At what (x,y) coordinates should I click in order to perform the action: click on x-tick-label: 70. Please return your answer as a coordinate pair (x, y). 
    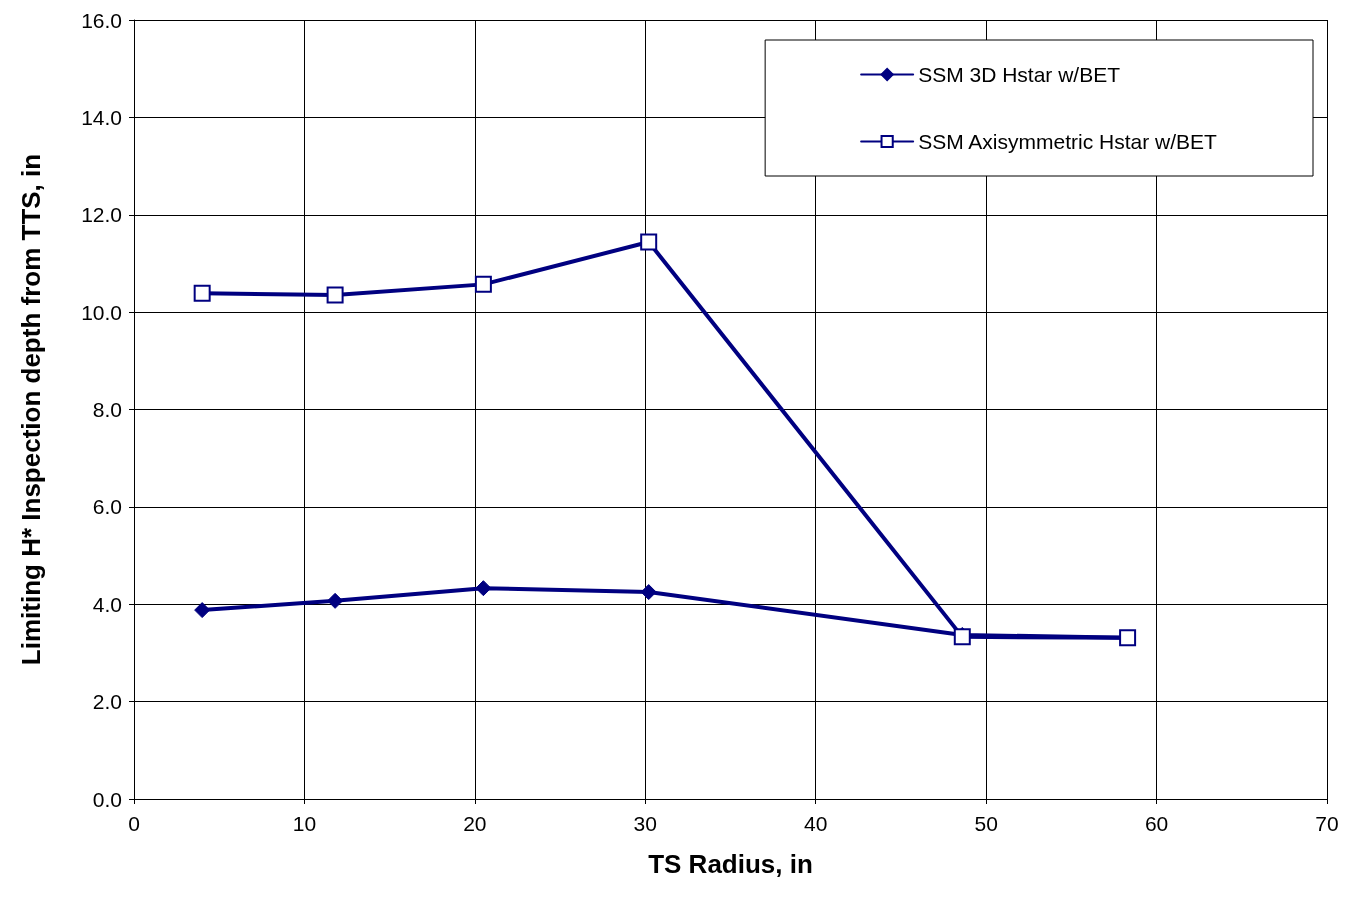
    Looking at the image, I should click on (1327, 823).